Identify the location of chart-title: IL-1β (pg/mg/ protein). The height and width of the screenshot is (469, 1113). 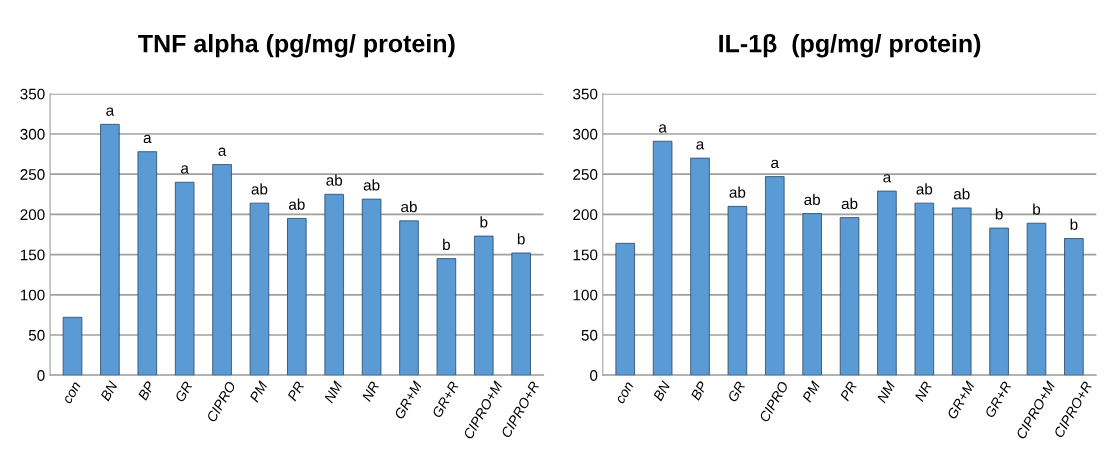
(850, 46).